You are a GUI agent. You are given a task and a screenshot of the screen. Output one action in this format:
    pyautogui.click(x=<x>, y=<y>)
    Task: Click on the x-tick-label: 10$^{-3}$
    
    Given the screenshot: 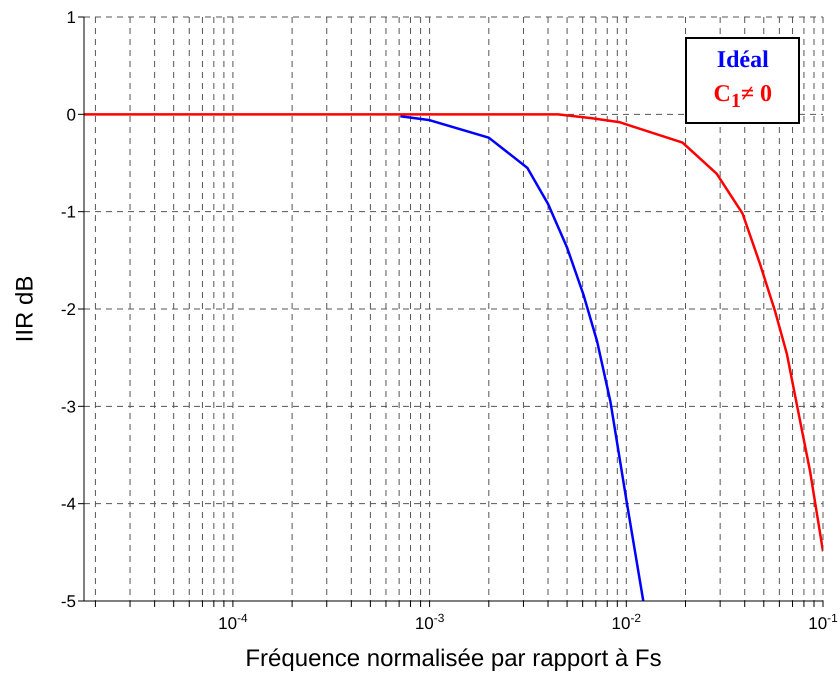 What is the action you would take?
    pyautogui.click(x=429, y=622)
    